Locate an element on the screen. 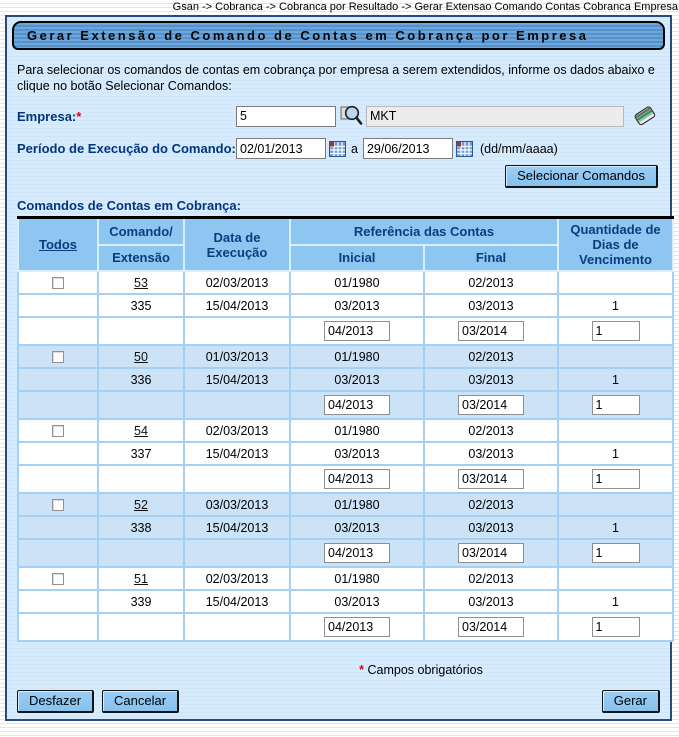 This screenshot has height=737, width=679. empresa-label: Empresa:* is located at coordinates (126, 116).